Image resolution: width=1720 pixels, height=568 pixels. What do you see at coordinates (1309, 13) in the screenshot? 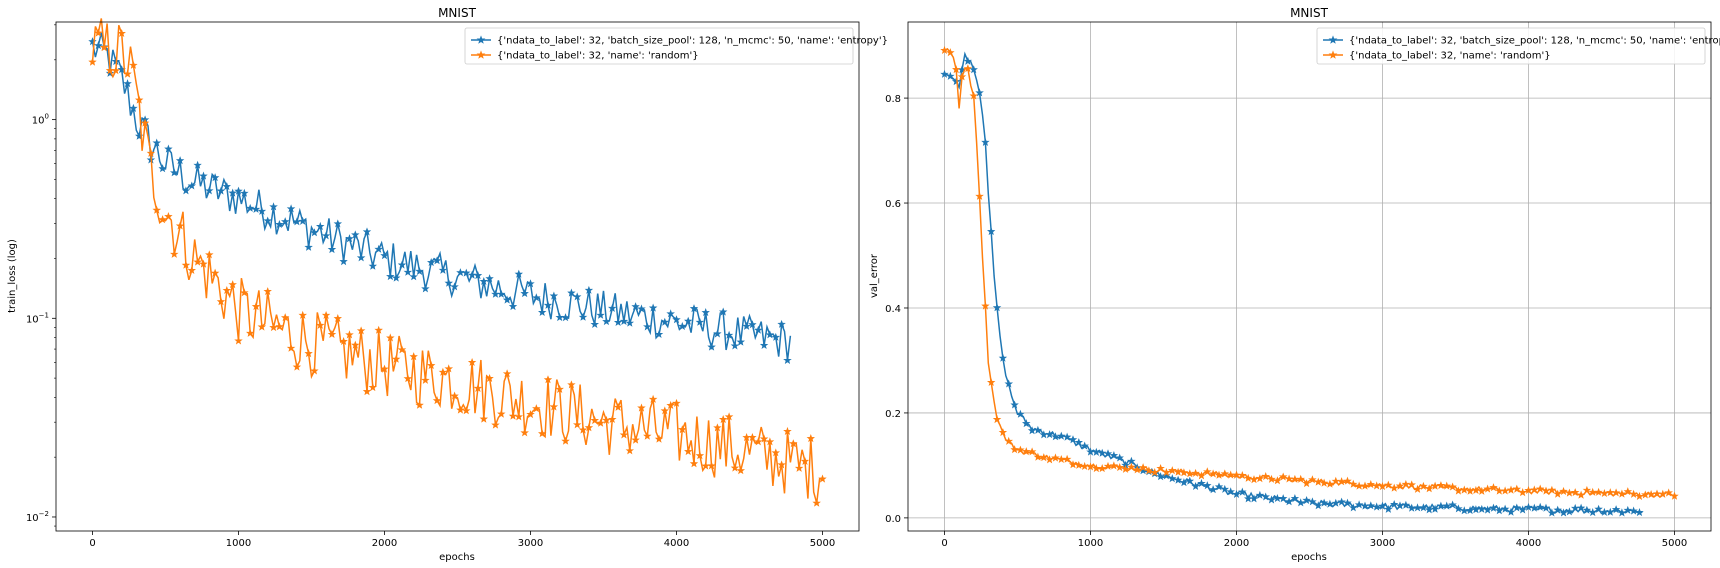
I see `right-chart-title: MNIST` at bounding box center [1309, 13].